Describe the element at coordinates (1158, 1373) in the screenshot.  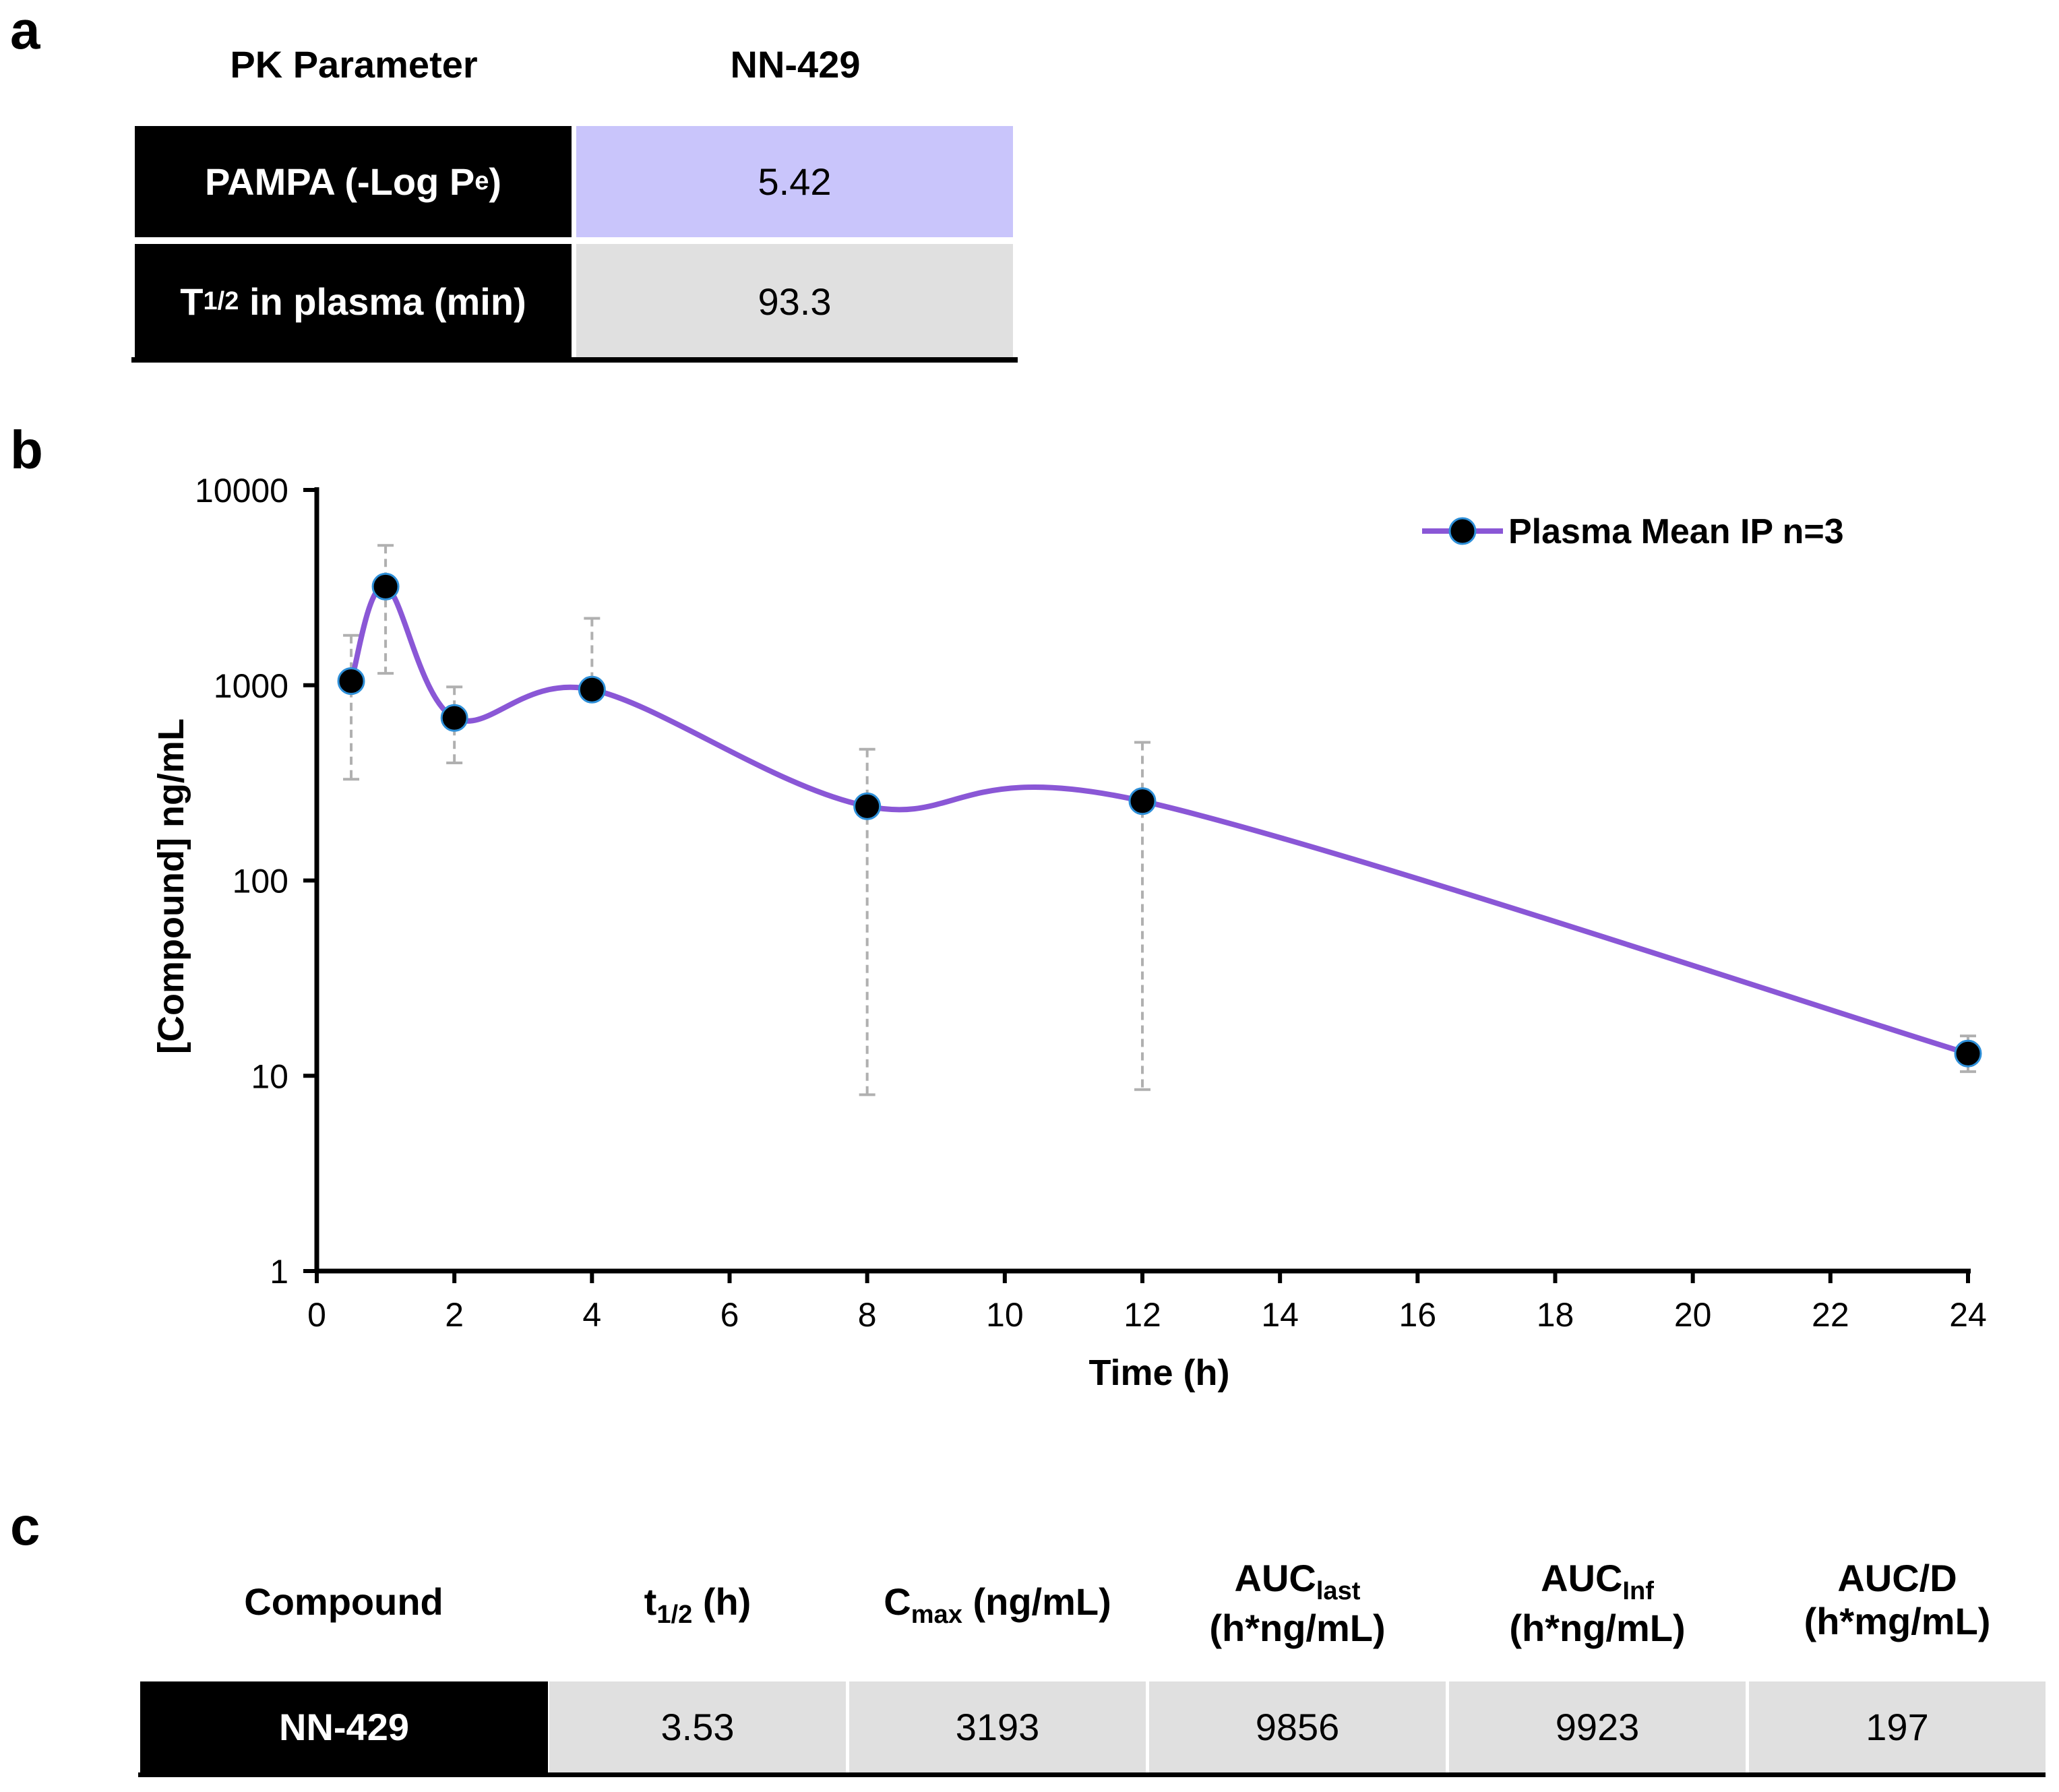
I see `x-axis-label: Time (h)` at that location.